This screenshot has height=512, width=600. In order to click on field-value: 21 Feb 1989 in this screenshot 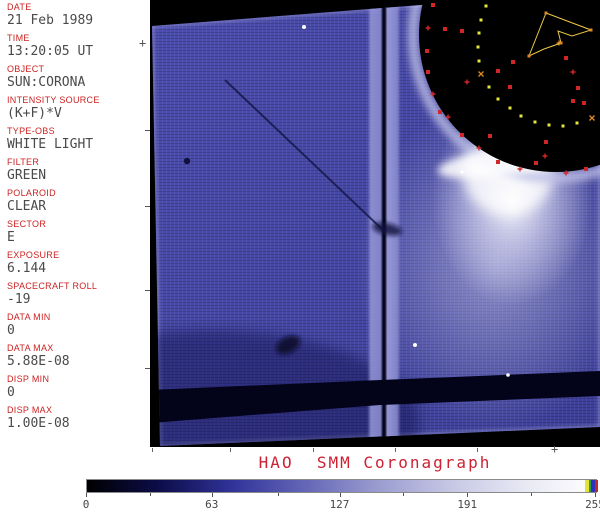, I will do `click(50, 20)`.